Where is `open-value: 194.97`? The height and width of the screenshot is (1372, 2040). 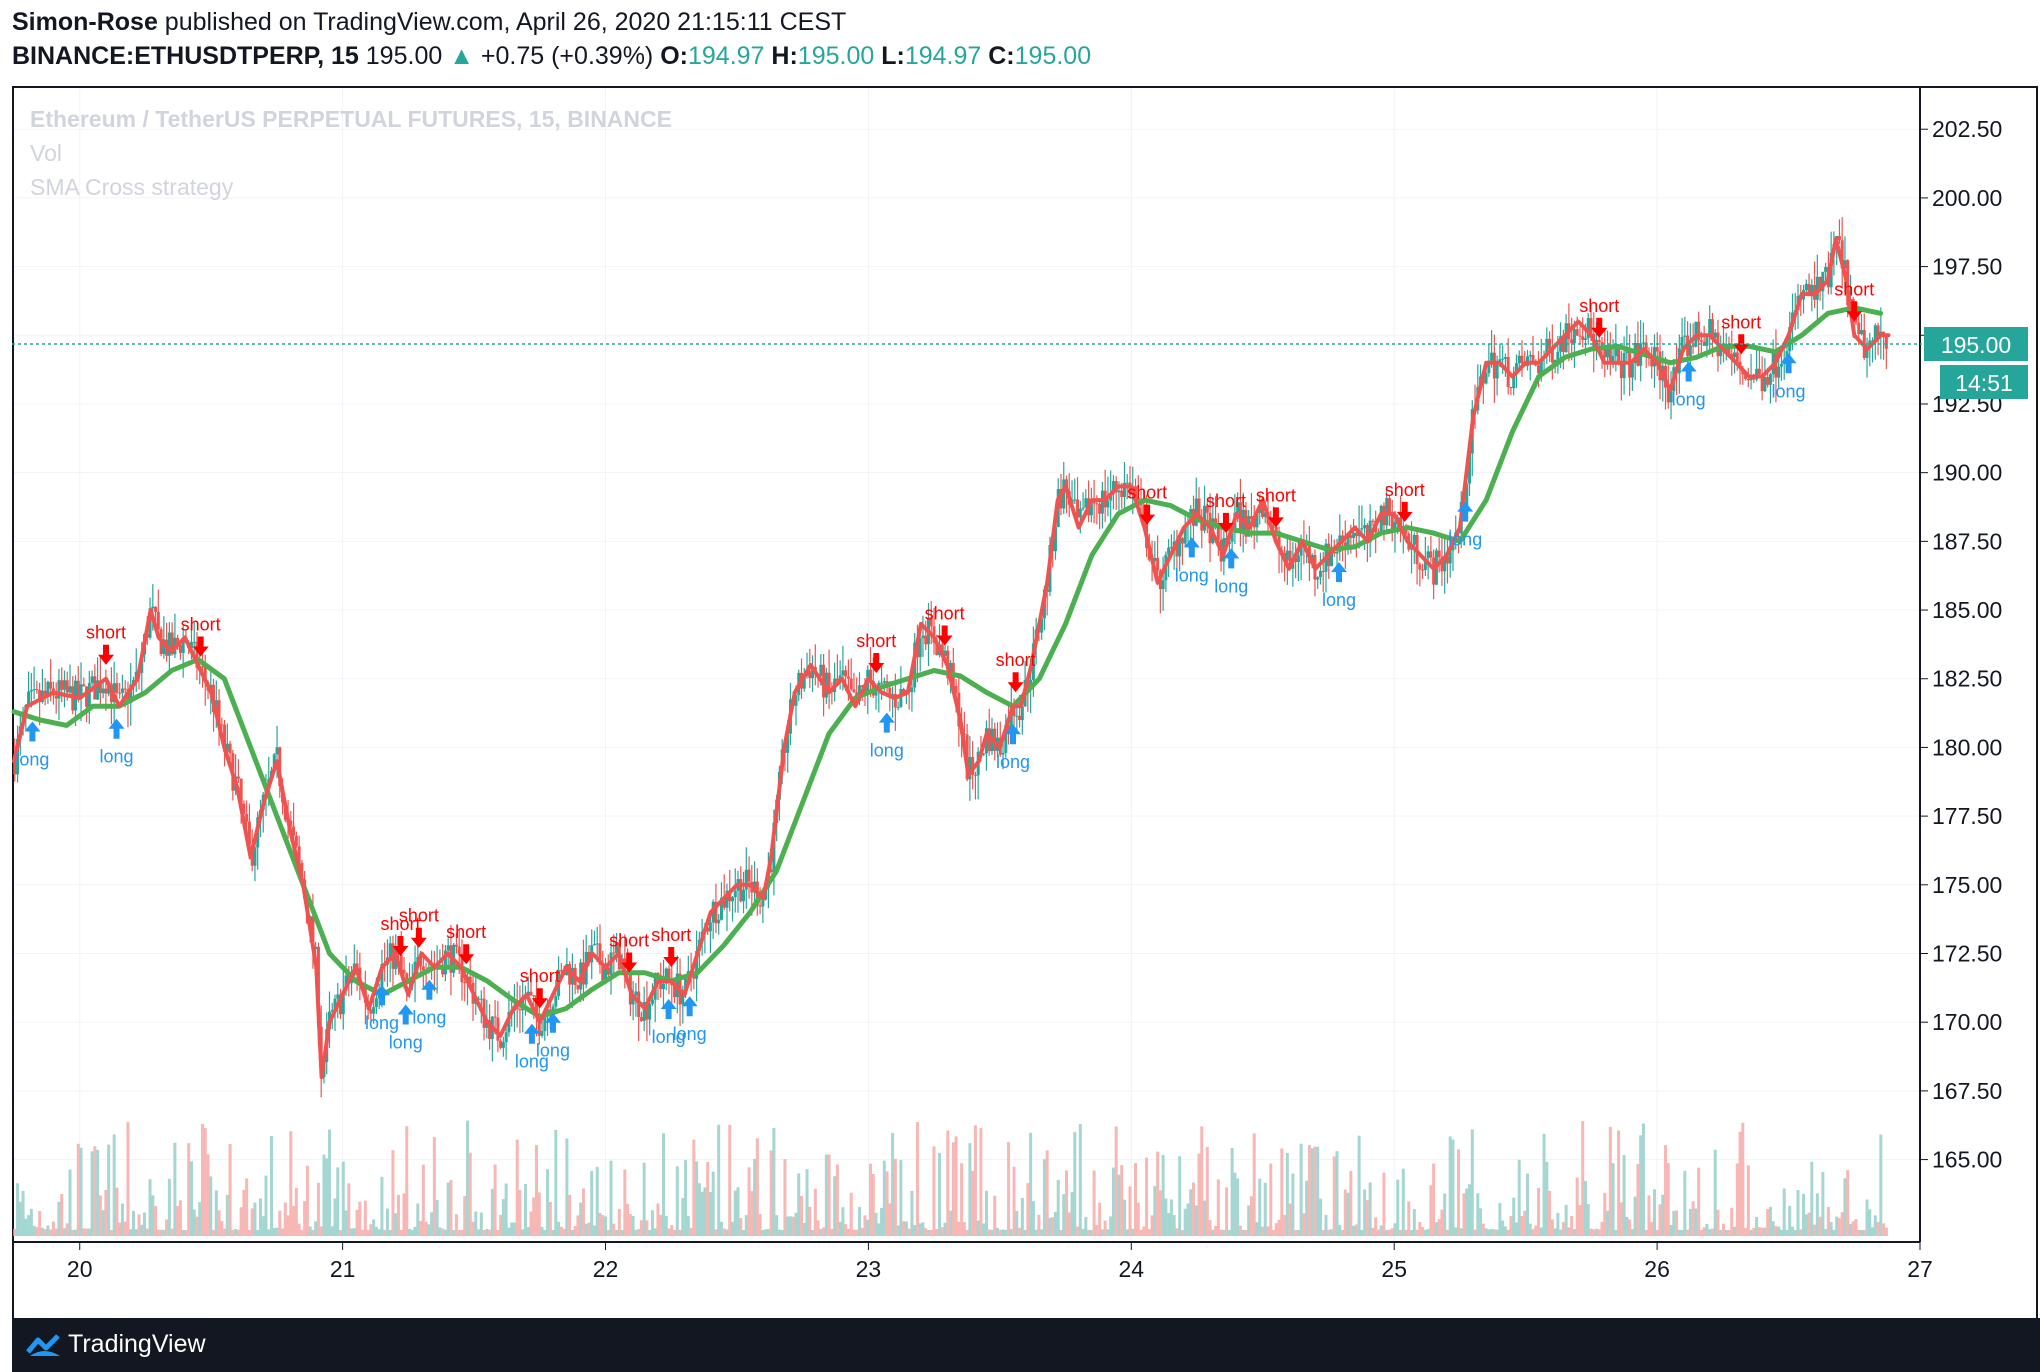
open-value: 194.97 is located at coordinates (726, 56).